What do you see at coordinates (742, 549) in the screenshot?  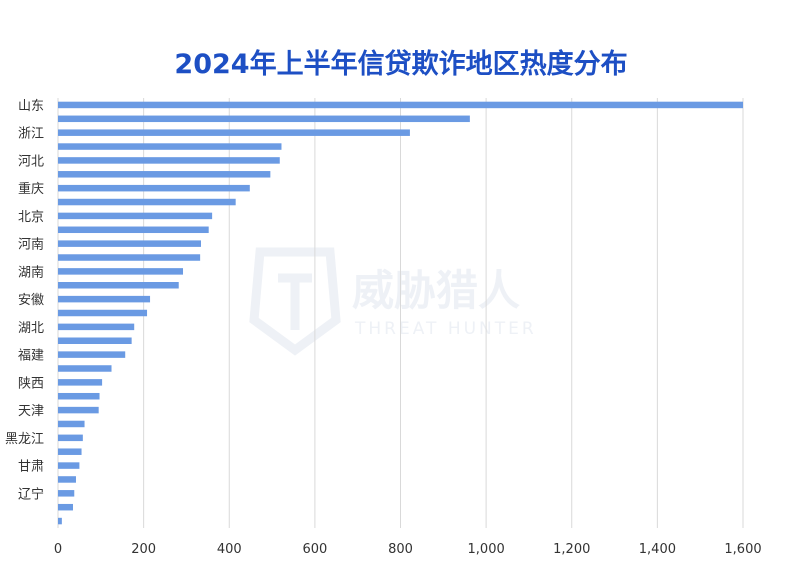 I see `x-tick-label: 1,600` at bounding box center [742, 549].